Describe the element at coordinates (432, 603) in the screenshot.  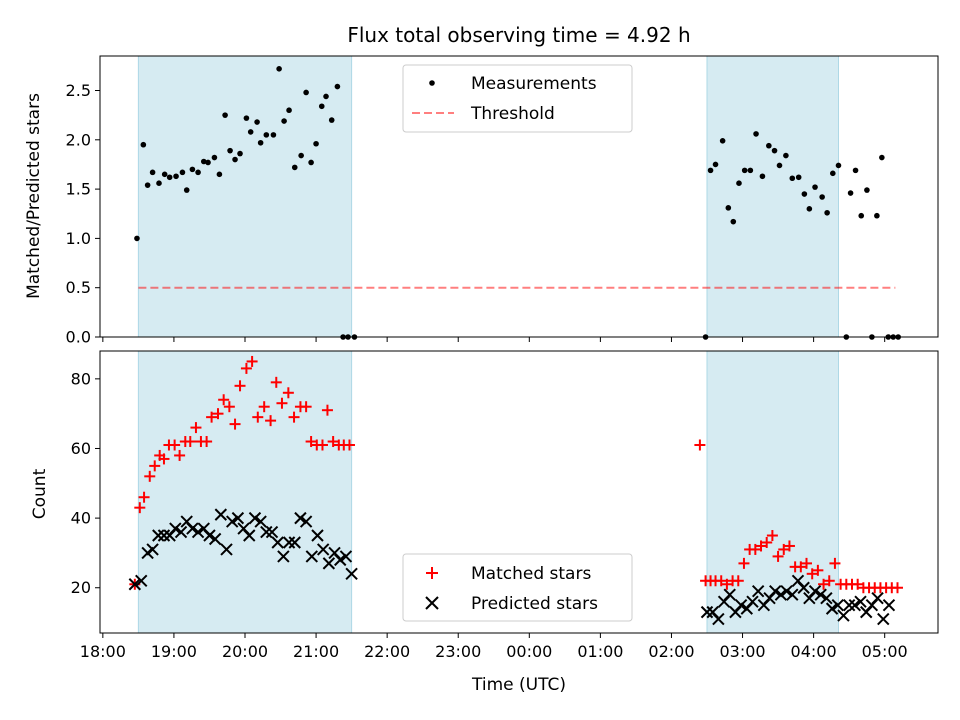
I see `legend-predicted-marker` at that location.